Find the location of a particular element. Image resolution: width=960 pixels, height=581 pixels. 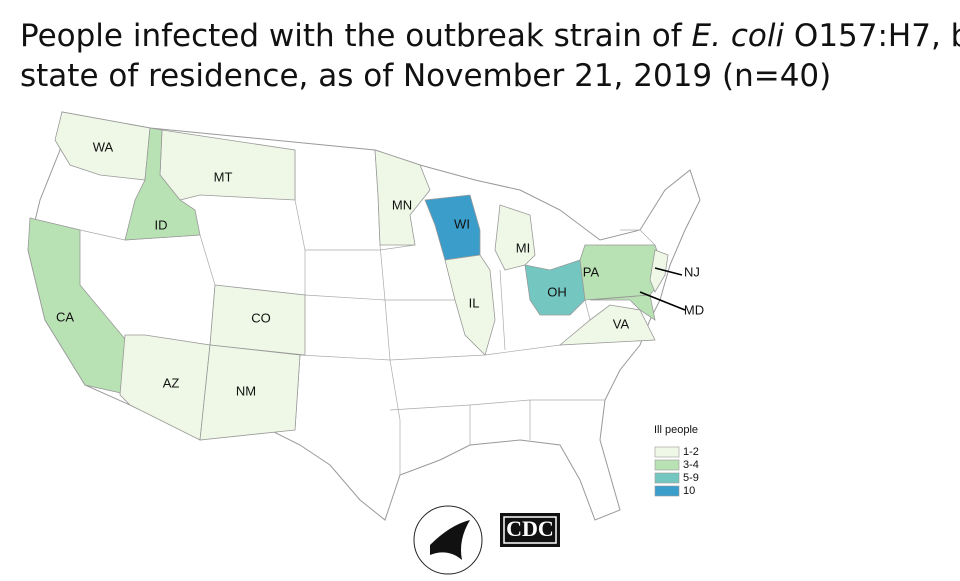

legend-label: 3-4 is located at coordinates (691, 465).